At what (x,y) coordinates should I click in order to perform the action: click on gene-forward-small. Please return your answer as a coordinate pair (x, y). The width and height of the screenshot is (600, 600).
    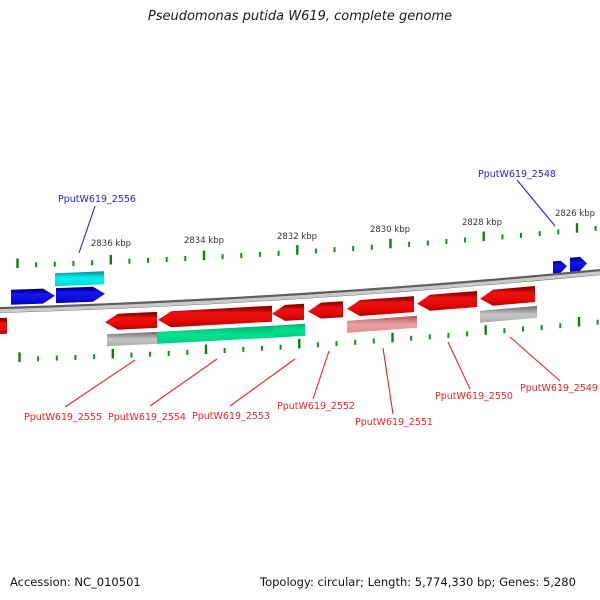
    Looking at the image, I should click on (560, 267).